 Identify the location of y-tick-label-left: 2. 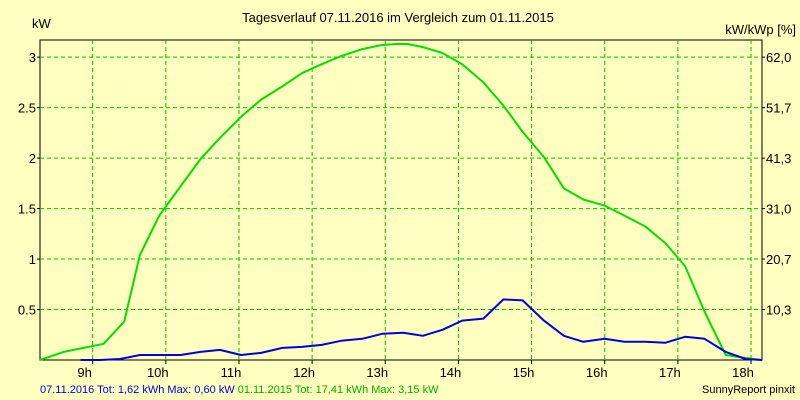
(32, 158).